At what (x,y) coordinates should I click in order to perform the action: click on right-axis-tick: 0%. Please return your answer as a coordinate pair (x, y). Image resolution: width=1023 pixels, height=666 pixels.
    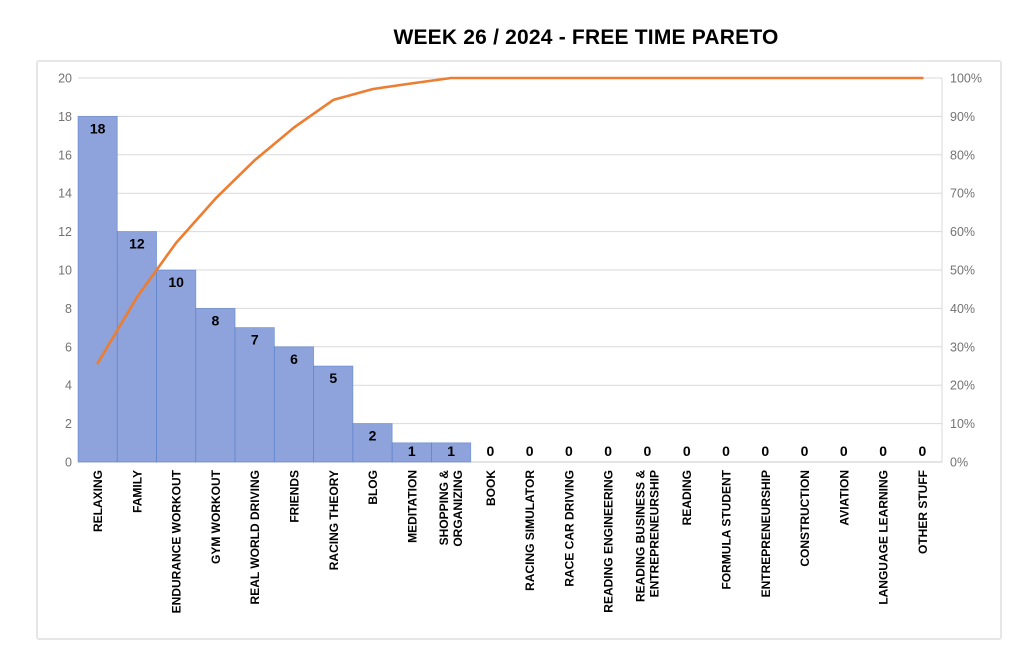
    Looking at the image, I should click on (959, 463).